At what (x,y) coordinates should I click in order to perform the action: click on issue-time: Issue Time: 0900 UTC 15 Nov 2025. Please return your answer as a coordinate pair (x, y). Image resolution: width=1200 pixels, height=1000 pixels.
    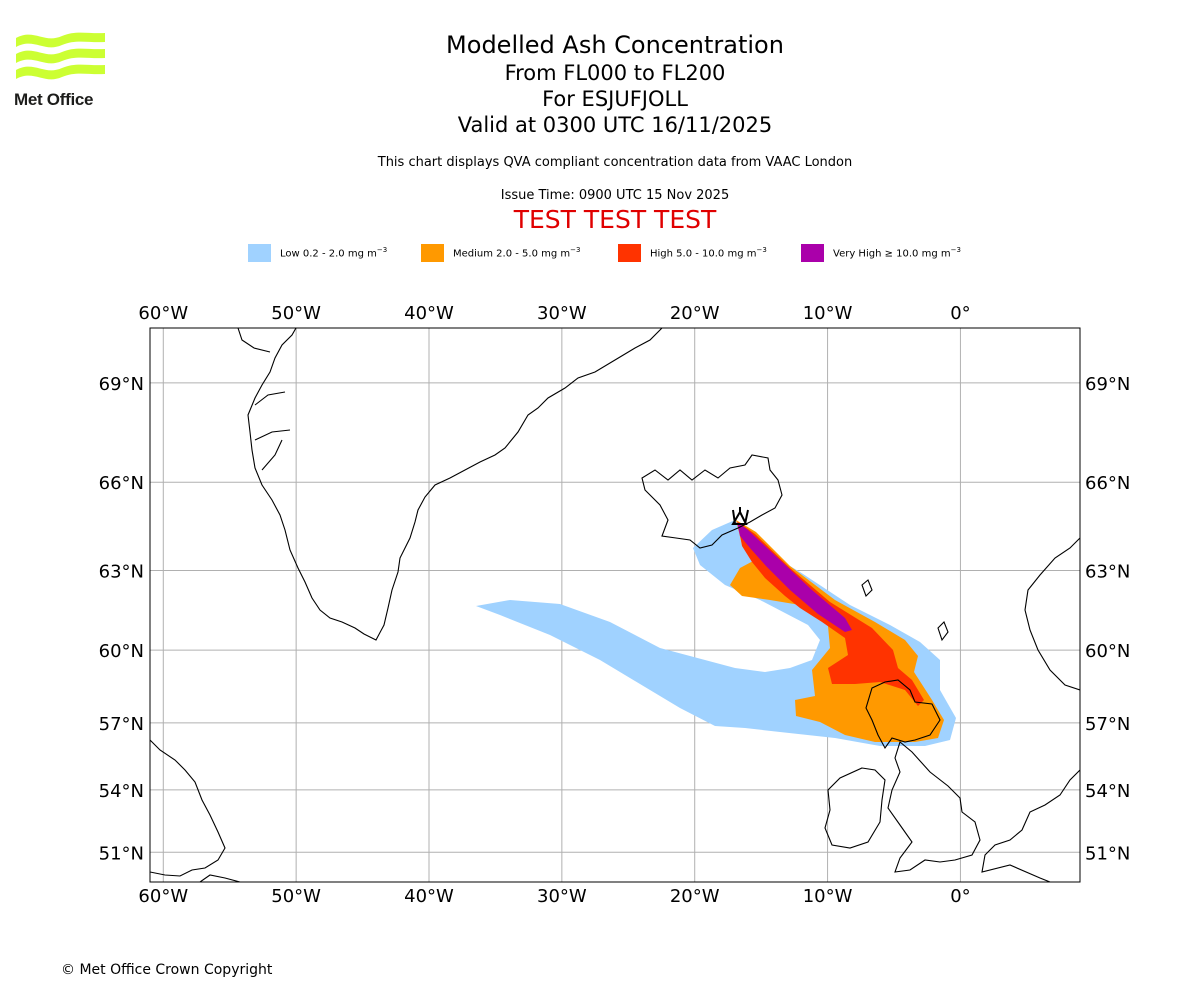
    Looking at the image, I should click on (615, 195).